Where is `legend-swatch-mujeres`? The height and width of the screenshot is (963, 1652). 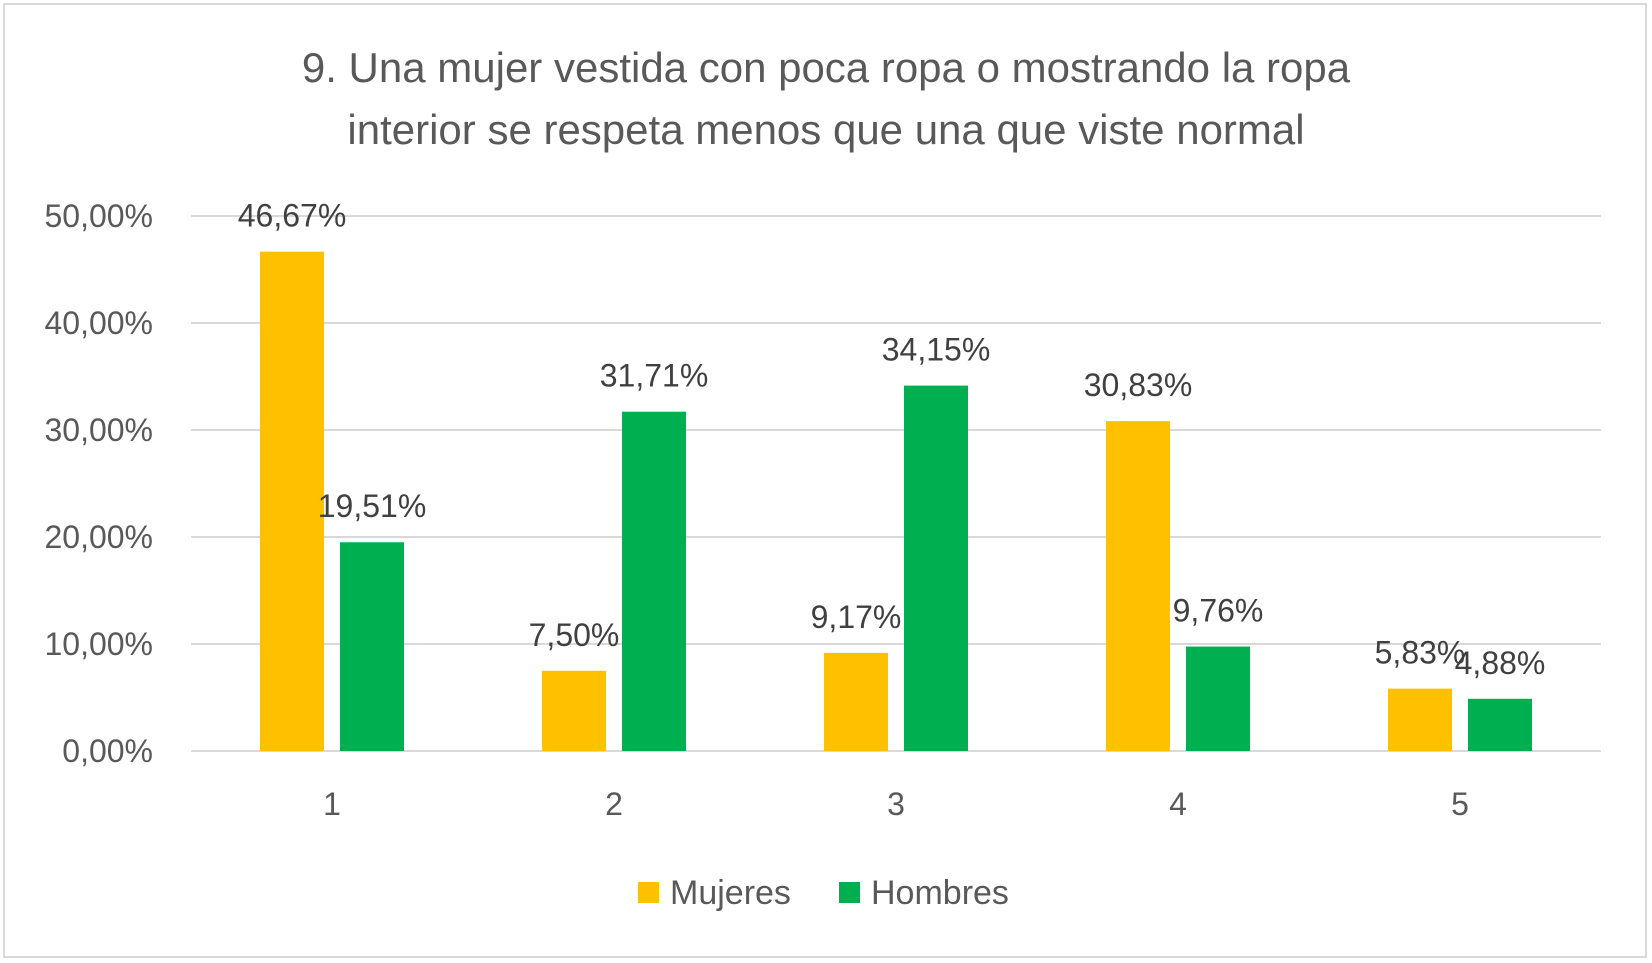
legend-swatch-mujeres is located at coordinates (648, 892).